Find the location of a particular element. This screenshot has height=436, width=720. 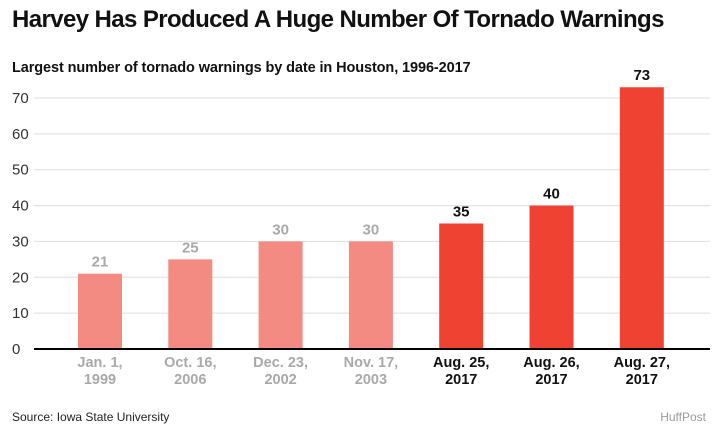

x-category-label: Aug. 25, is located at coordinates (461, 363).